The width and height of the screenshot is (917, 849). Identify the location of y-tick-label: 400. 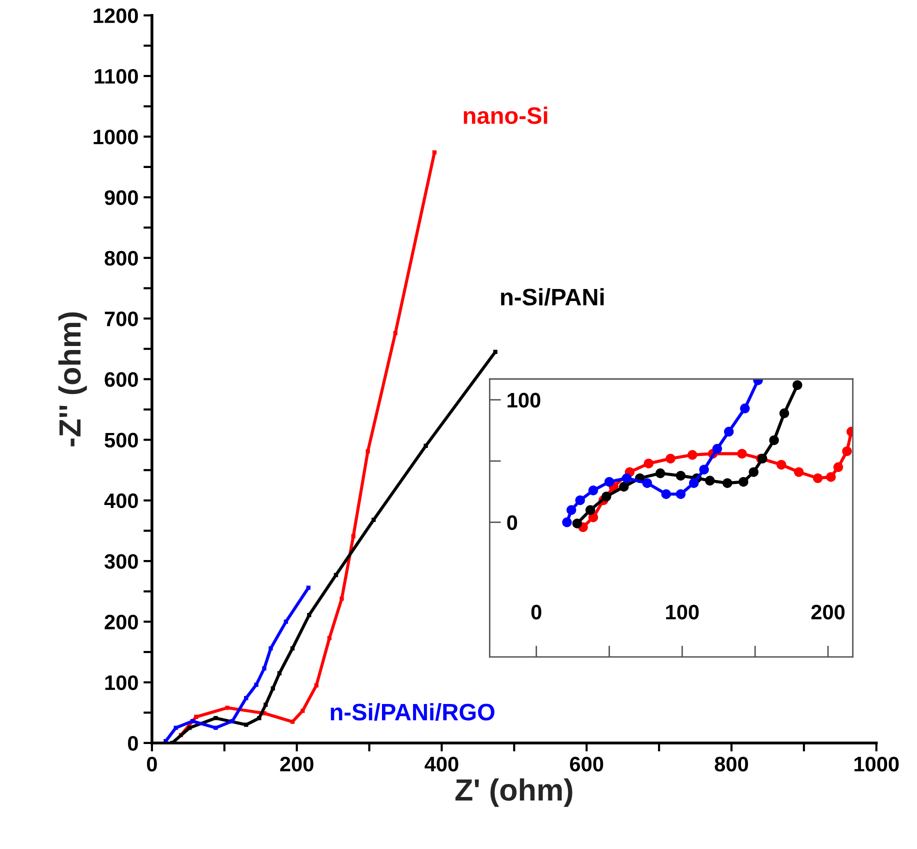
(121, 500).